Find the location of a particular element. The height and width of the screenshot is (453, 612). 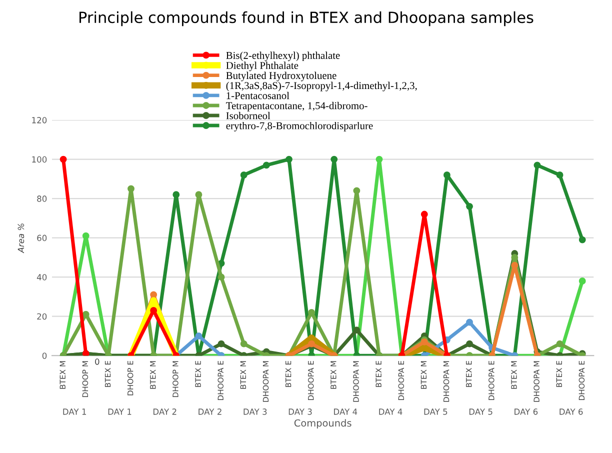

text: 0 is located at coordinates (97, 361).